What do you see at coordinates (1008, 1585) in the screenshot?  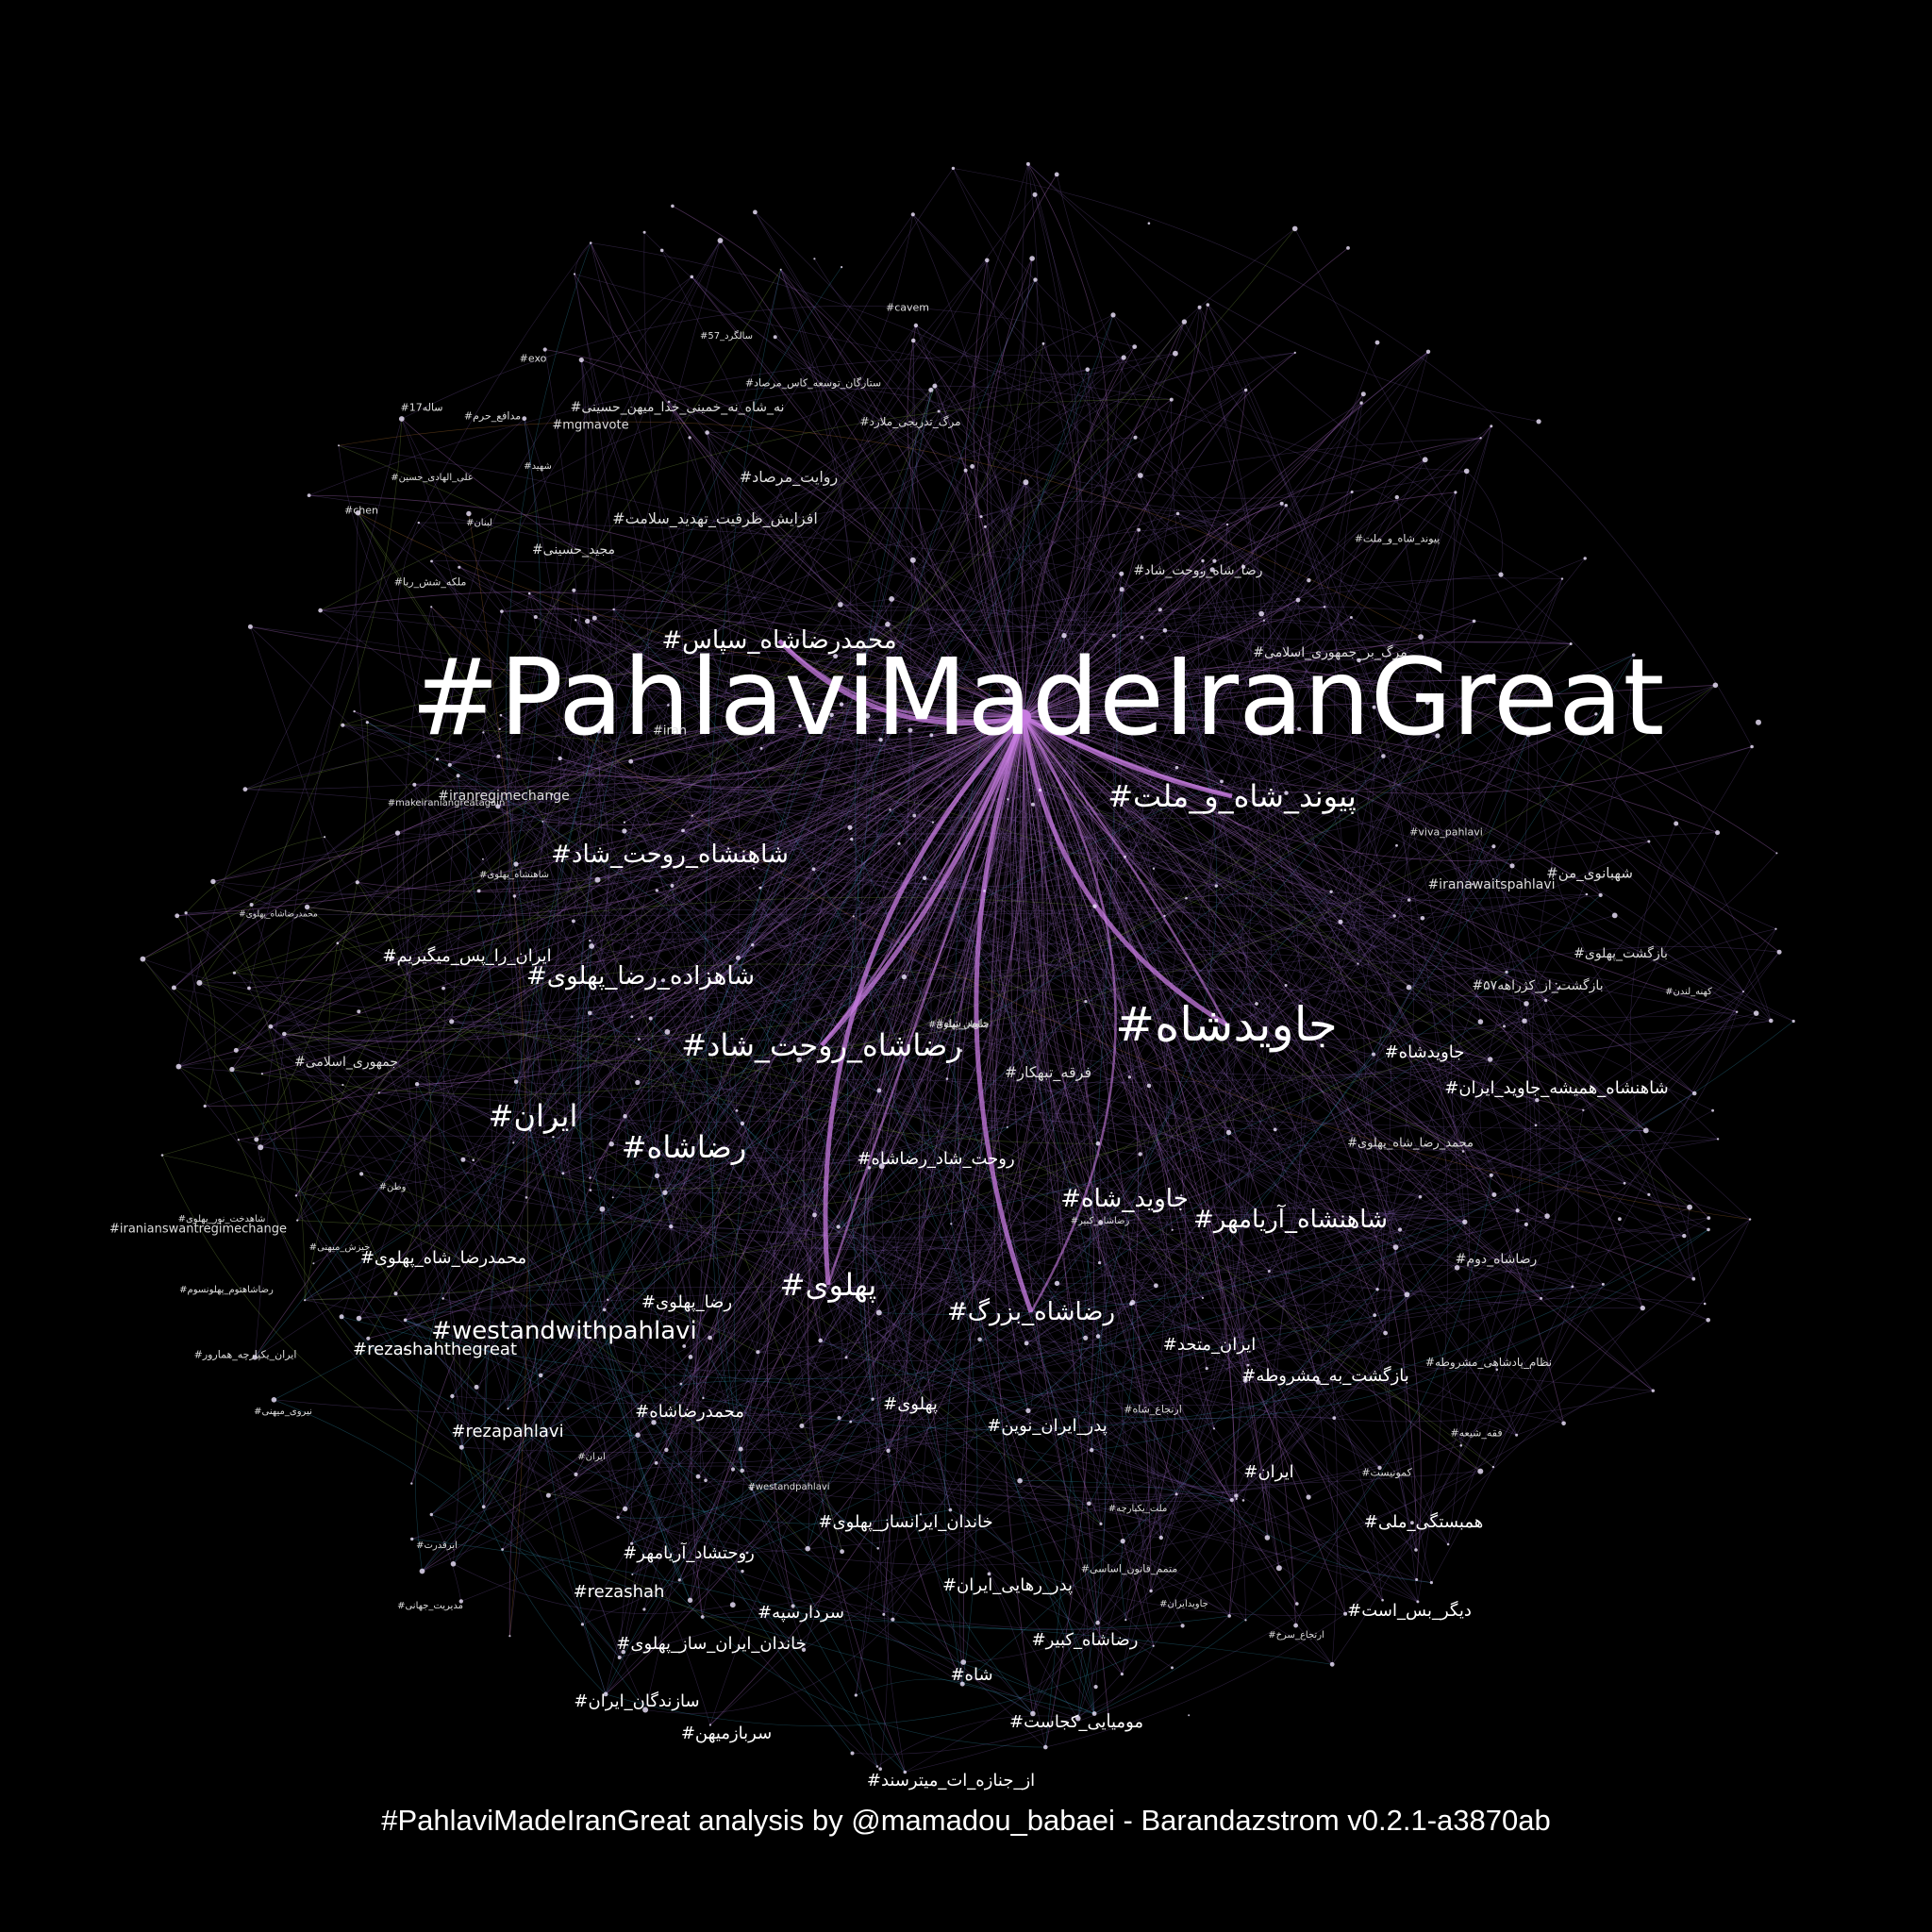 I see `hashtag-label: #پدر_رهایی_ایران` at bounding box center [1008, 1585].